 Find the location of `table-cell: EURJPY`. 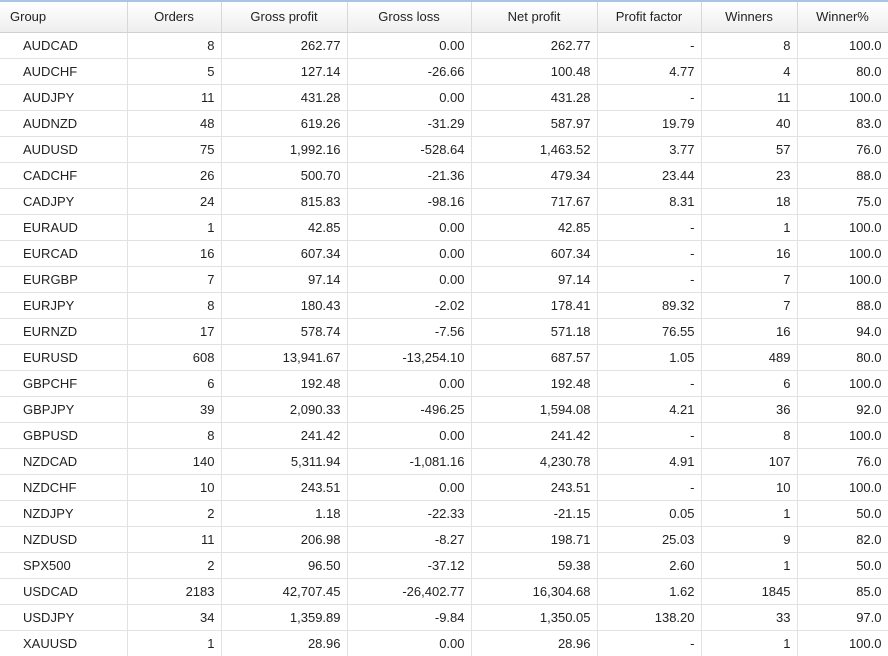

table-cell: EURJPY is located at coordinates (64, 305).